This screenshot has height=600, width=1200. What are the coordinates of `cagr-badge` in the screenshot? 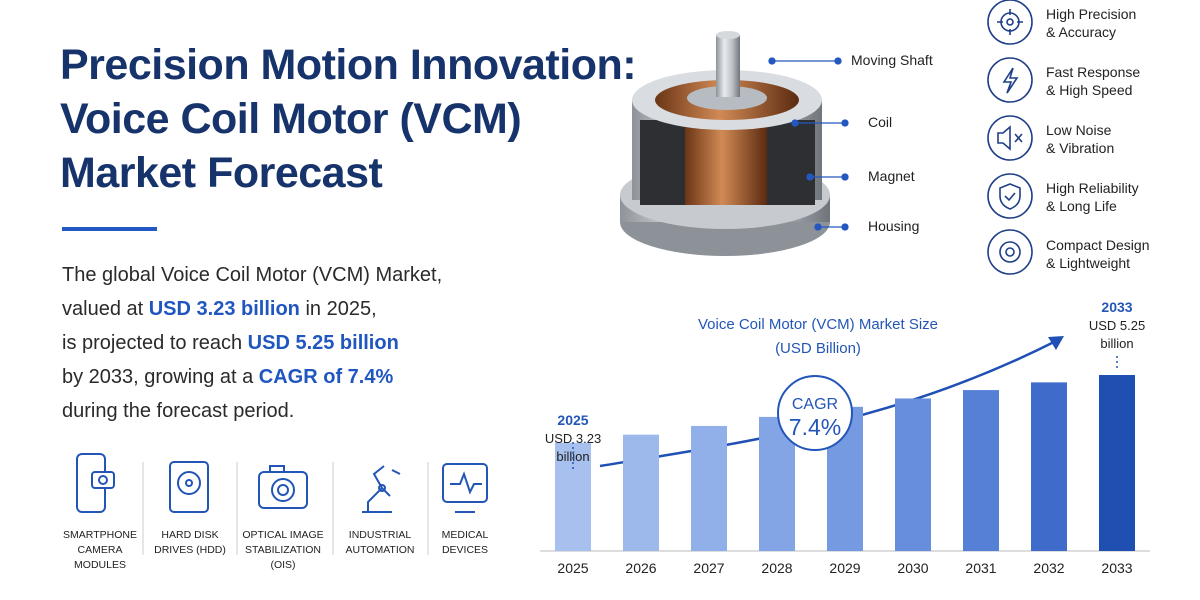 It's located at (815, 413).